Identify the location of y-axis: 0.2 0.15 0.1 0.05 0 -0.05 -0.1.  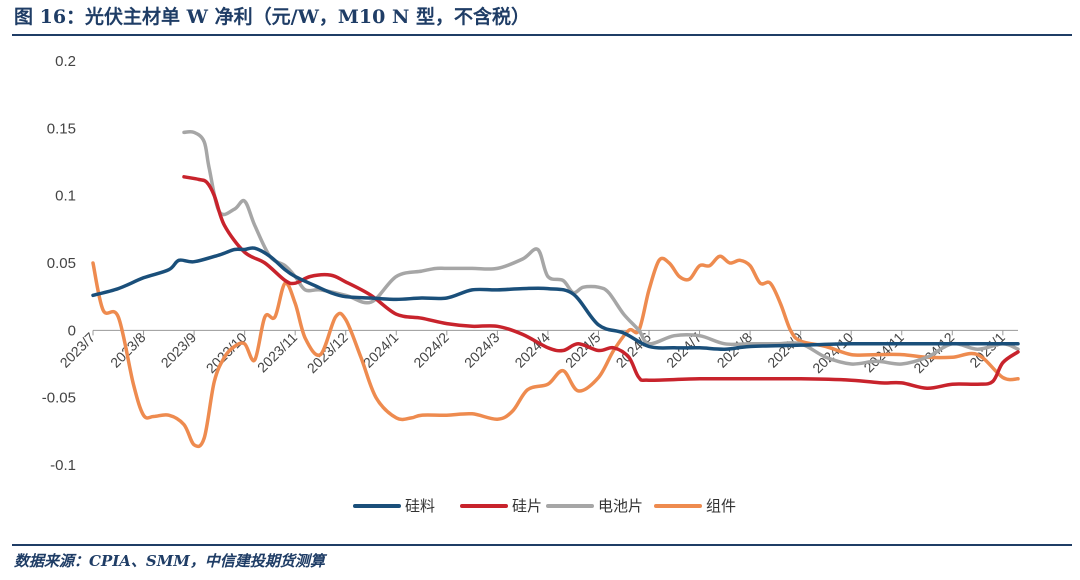
(59, 263).